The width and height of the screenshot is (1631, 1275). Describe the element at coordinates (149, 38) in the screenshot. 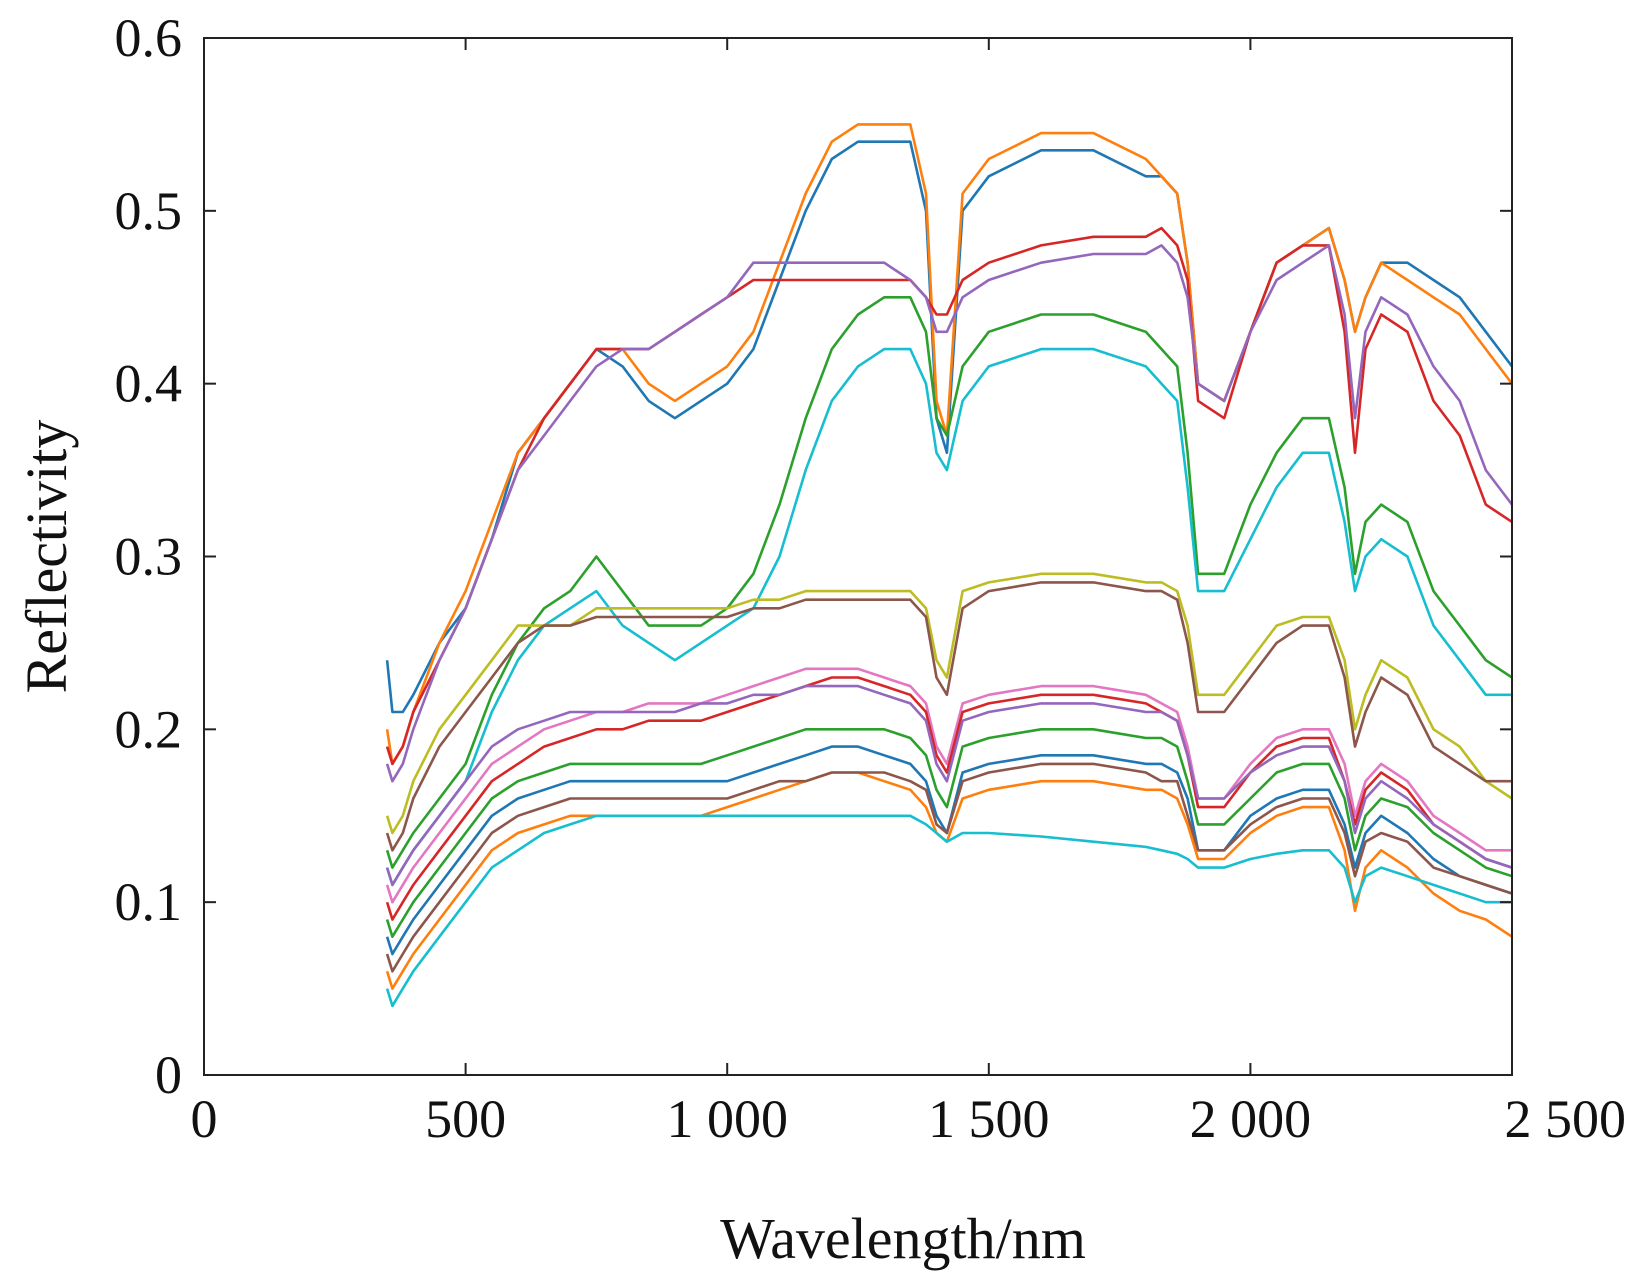

I see `y-tick-label: 0.6` at that location.